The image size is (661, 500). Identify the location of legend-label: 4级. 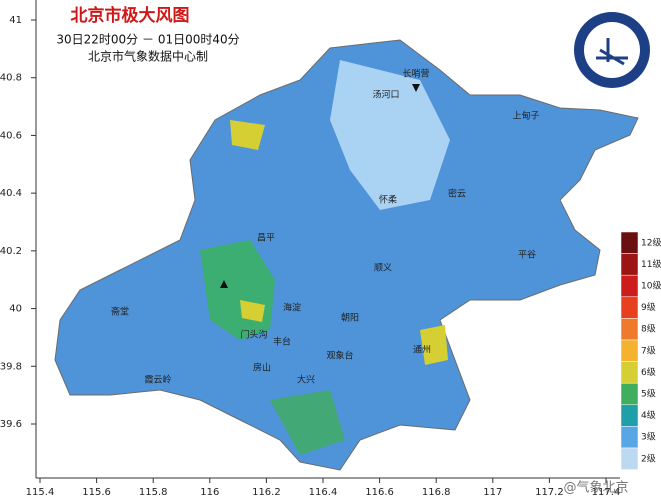
(648, 415).